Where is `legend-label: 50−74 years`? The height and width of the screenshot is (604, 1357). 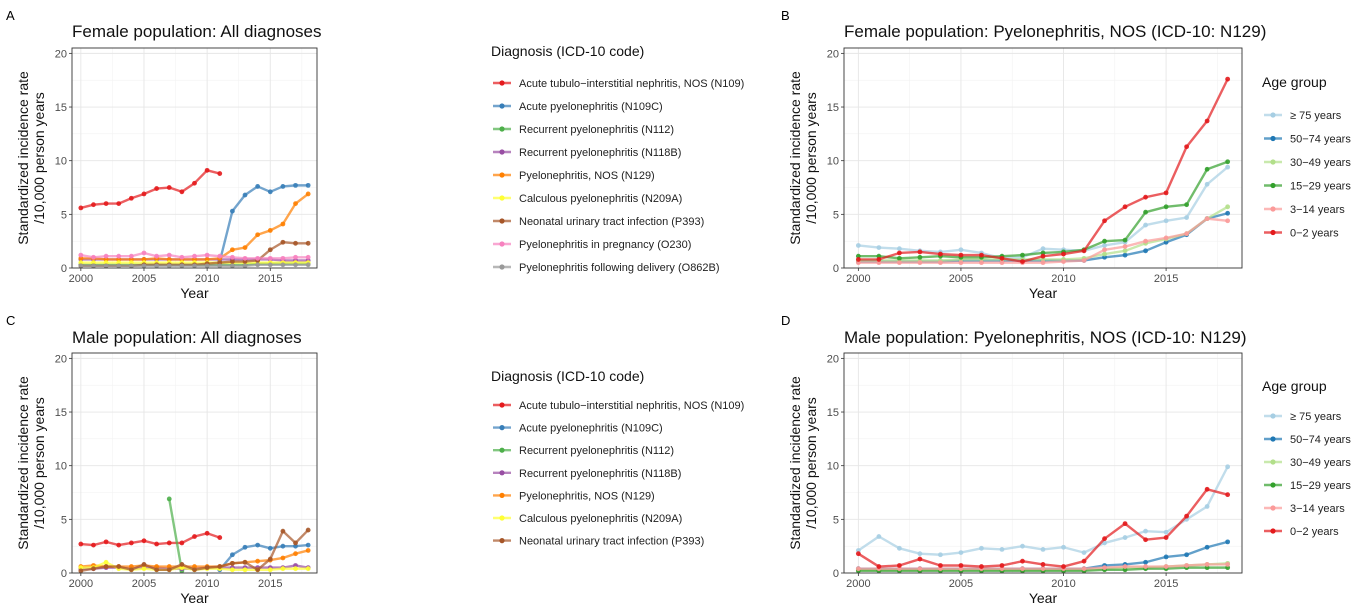
legend-label: 50−74 years is located at coordinates (1320, 140).